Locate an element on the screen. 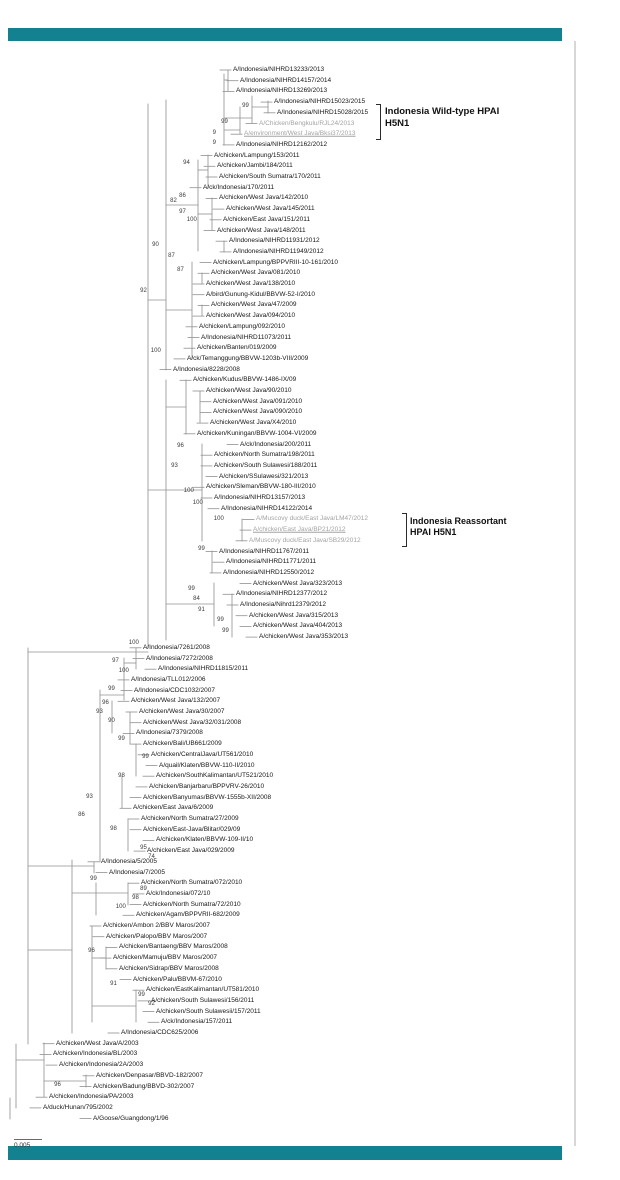 The height and width of the screenshot is (1180, 620). taxon-label: A/chicken/Jambi/184/2011 is located at coordinates (255, 166).